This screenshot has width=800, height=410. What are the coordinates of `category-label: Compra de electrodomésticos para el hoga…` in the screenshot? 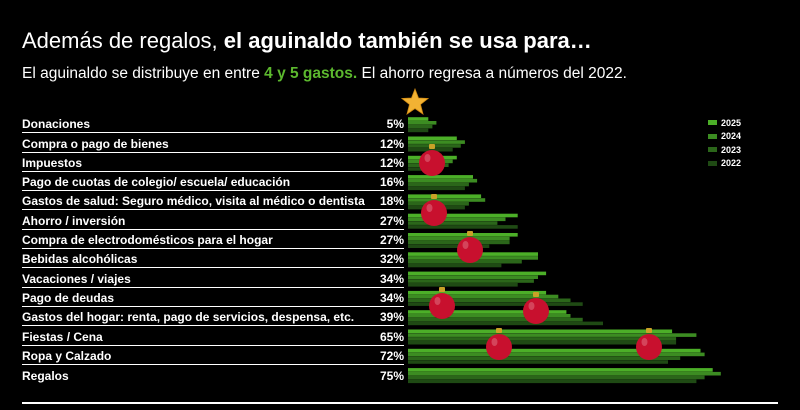 It's located at (147, 240).